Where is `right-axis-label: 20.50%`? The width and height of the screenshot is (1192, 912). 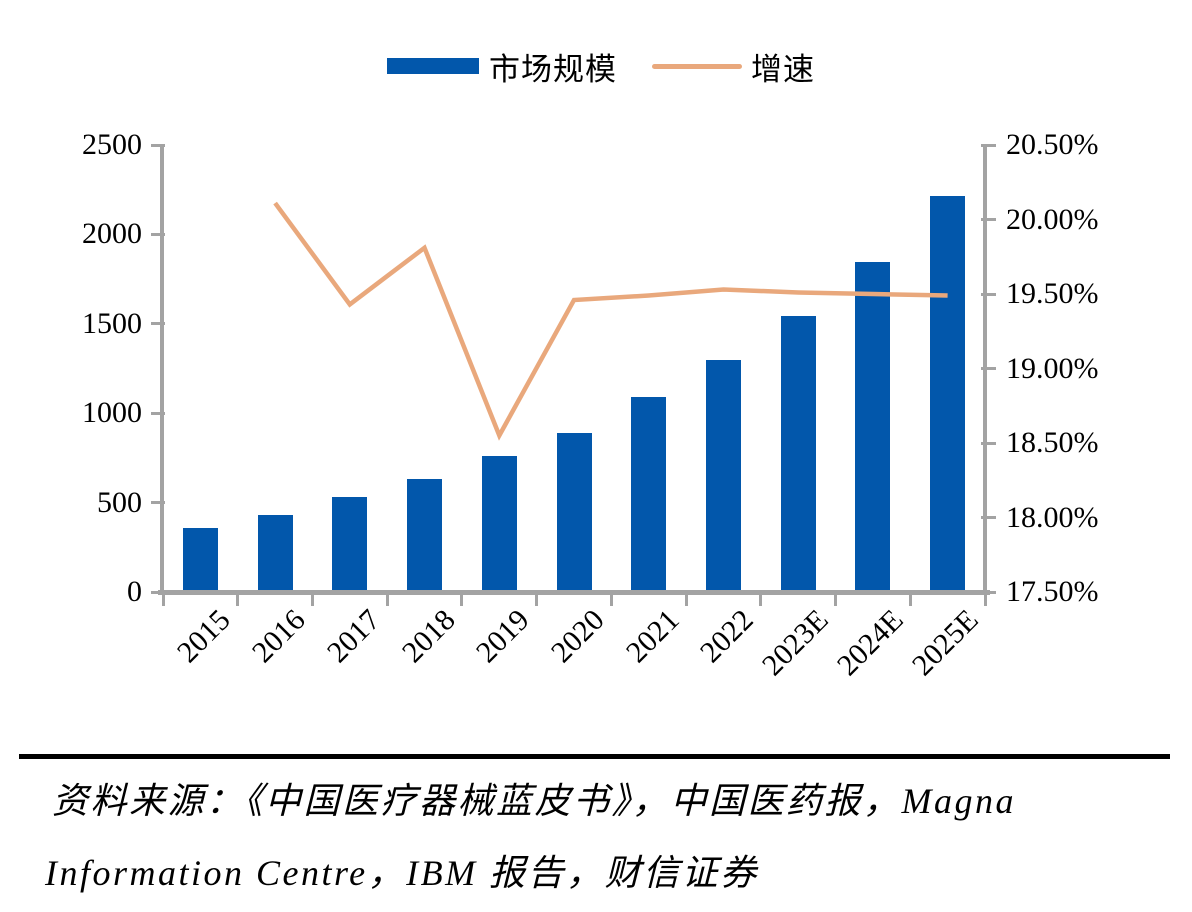 right-axis-label: 20.50% is located at coordinates (1052, 144).